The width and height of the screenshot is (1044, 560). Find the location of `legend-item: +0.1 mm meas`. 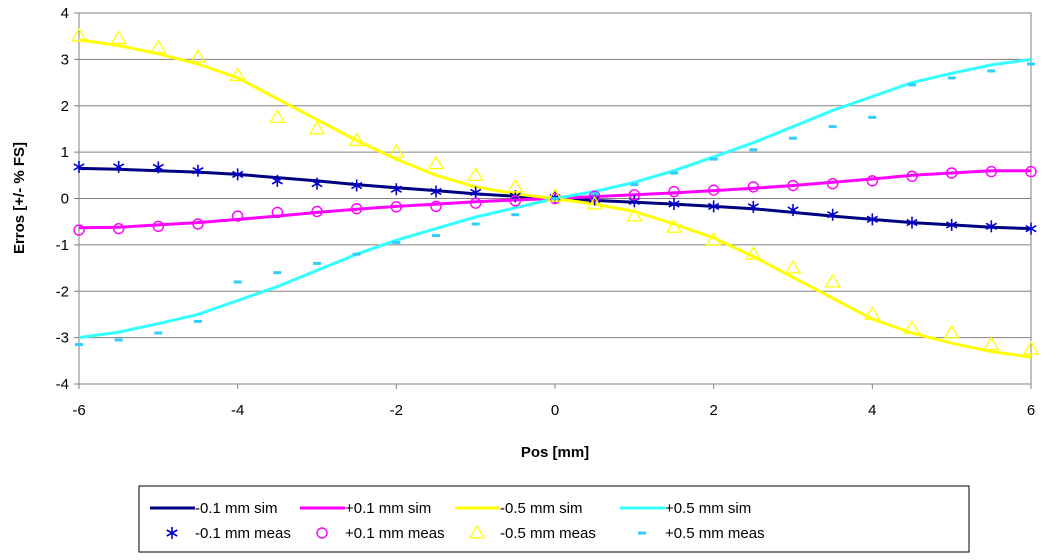

legend-item: +0.1 mm meas is located at coordinates (380, 533).